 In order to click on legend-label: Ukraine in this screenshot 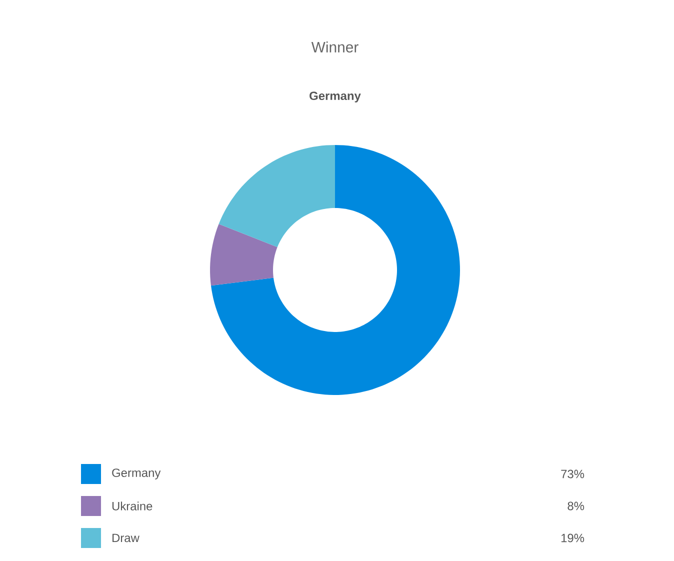, I will do `click(132, 506)`.